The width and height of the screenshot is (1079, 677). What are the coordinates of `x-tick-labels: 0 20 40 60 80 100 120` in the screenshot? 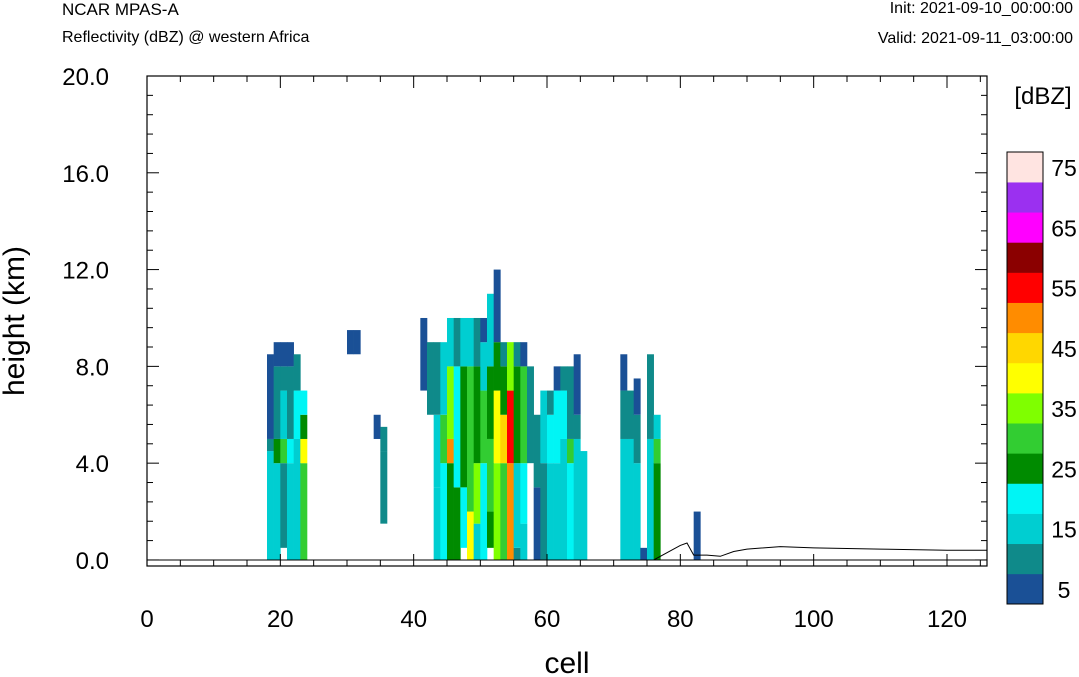 It's located at (553, 619).